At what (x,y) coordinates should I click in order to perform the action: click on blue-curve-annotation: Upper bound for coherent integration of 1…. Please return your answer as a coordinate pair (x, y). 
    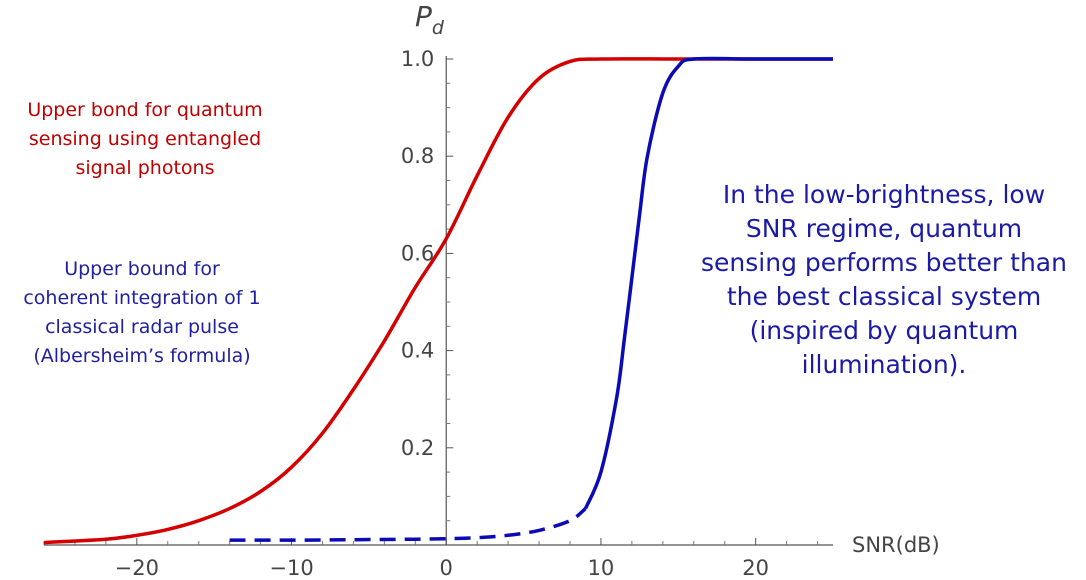
    Looking at the image, I should click on (141, 312).